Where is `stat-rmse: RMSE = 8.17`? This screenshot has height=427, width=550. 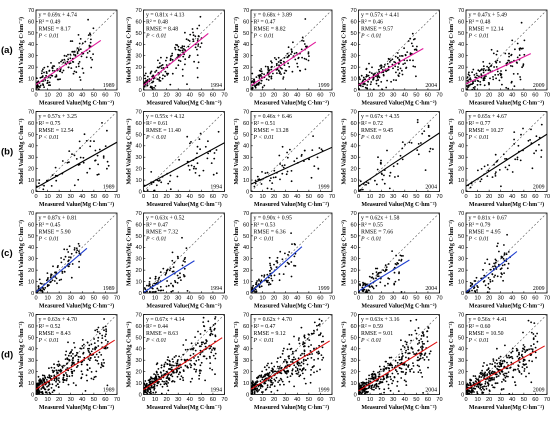 stat-rmse: RMSE = 8.17 is located at coordinates (55, 30).